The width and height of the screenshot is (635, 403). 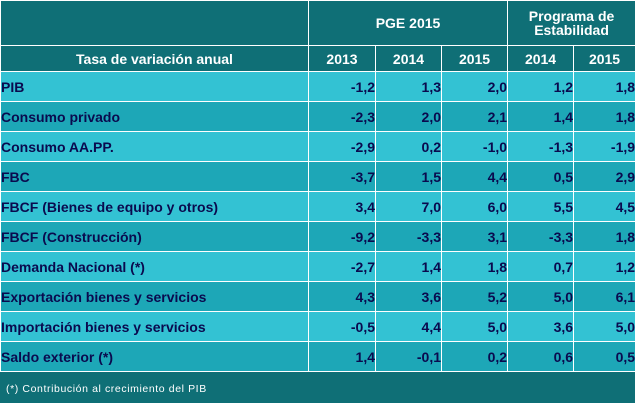 What do you see at coordinates (154, 176) in the screenshot?
I see `row-label: FBC` at bounding box center [154, 176].